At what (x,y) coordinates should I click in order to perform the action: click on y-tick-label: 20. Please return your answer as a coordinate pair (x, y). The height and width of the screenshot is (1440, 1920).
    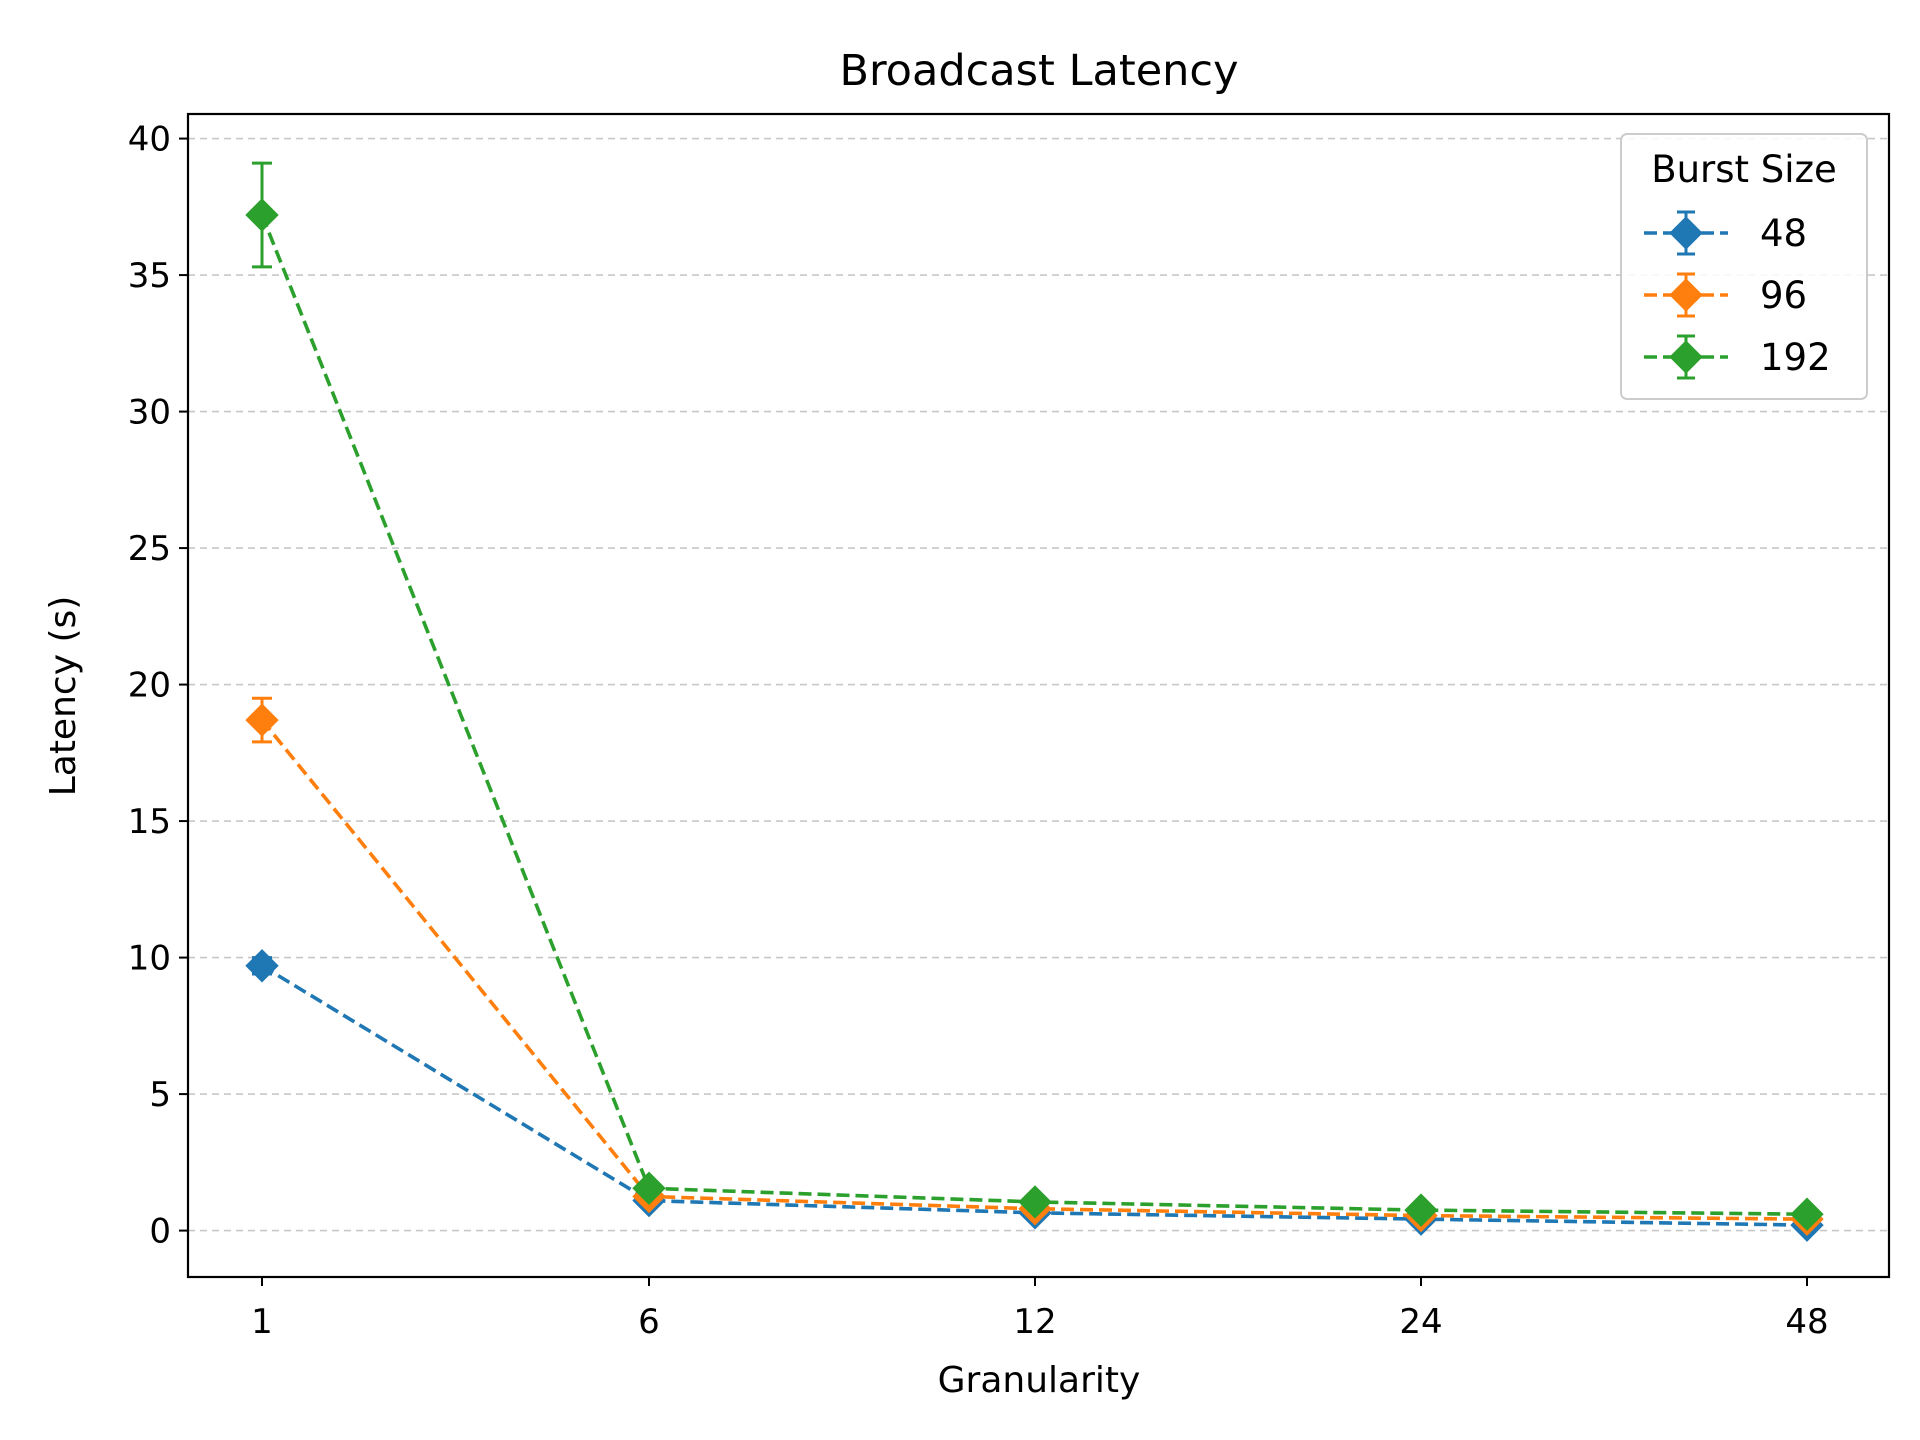
    Looking at the image, I should click on (149, 686).